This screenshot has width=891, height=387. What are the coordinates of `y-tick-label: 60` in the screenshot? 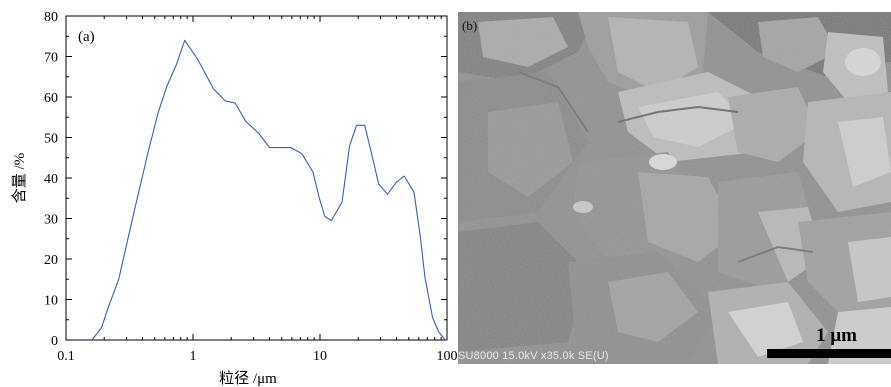 It's located at (51, 98).